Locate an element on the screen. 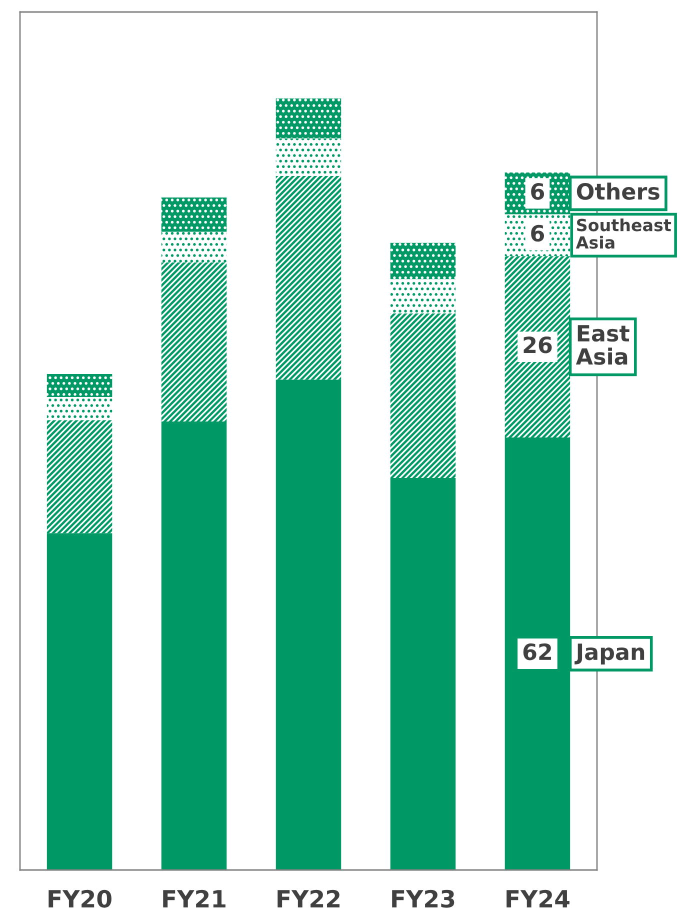 The height and width of the screenshot is (922, 697). x-tick-label: FY20 is located at coordinates (80, 899).